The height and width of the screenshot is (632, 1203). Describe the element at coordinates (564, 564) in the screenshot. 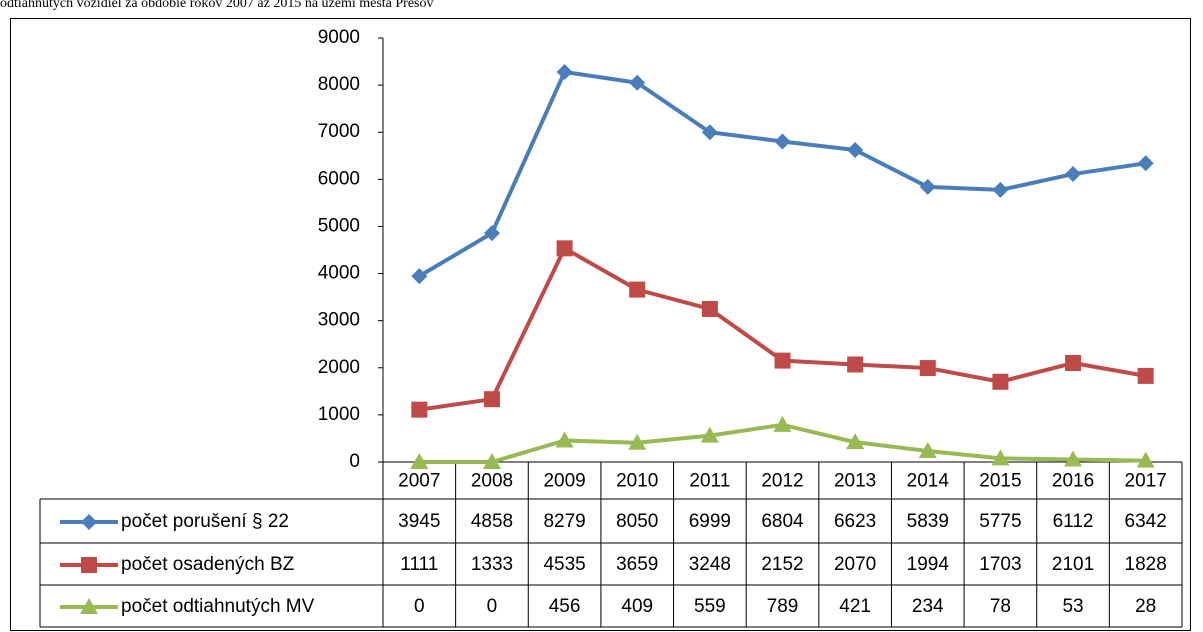

I see `table-value: 4535` at that location.